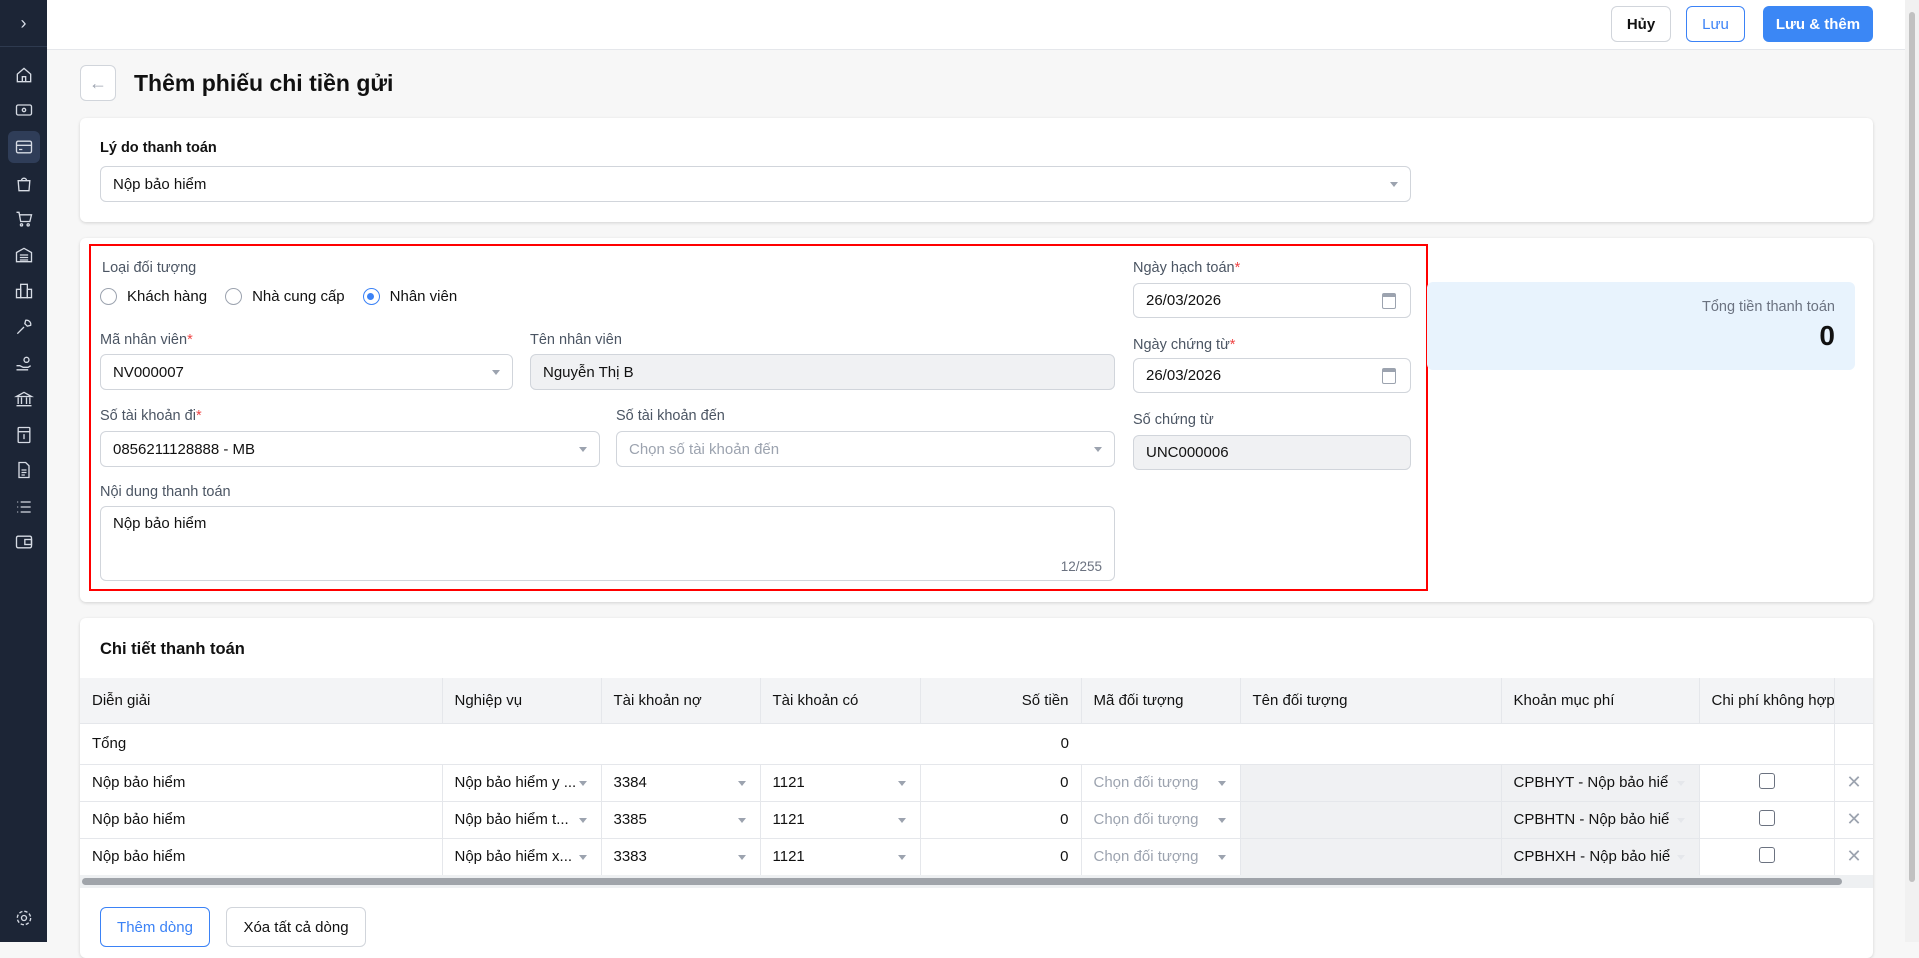  Describe the element at coordinates (681, 856) in the screenshot. I see `row-debit-select: 3383` at that location.